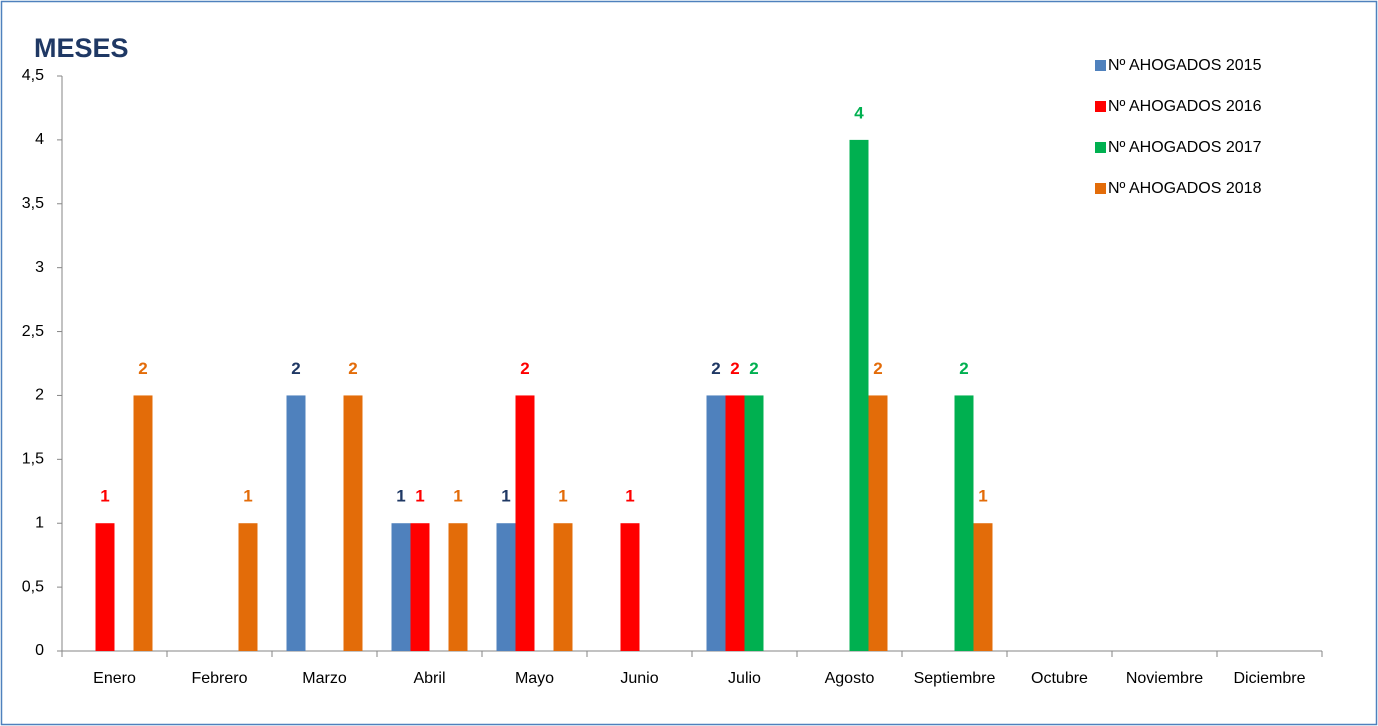 Image resolution: width=1378 pixels, height=726 pixels. Describe the element at coordinates (639, 678) in the screenshot. I see `x-tick-label: Junio` at that location.